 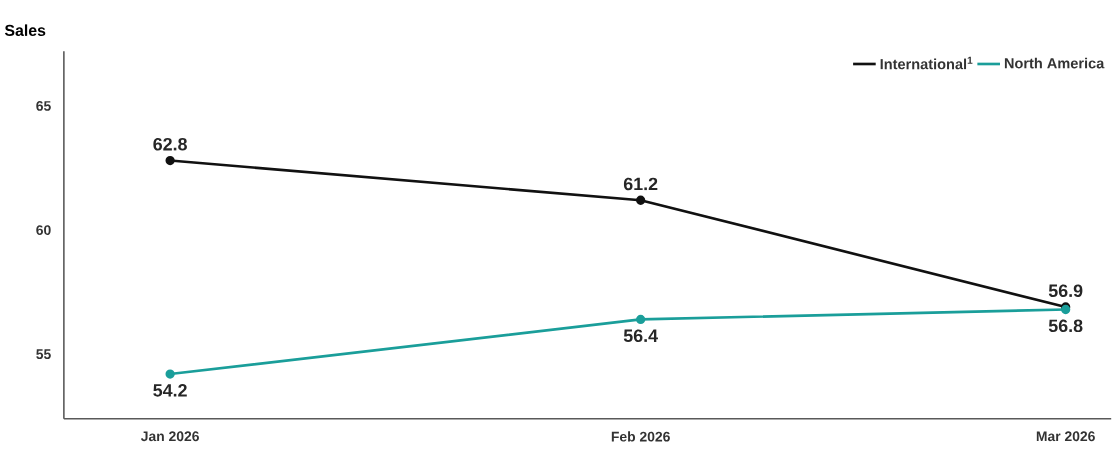 I want to click on x-tick-label: Mar 2026, so click(x=1065, y=436).